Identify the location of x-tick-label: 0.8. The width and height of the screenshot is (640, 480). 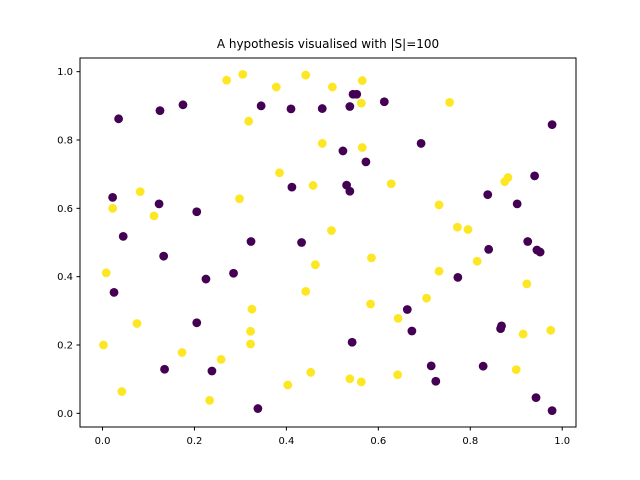
(470, 441).